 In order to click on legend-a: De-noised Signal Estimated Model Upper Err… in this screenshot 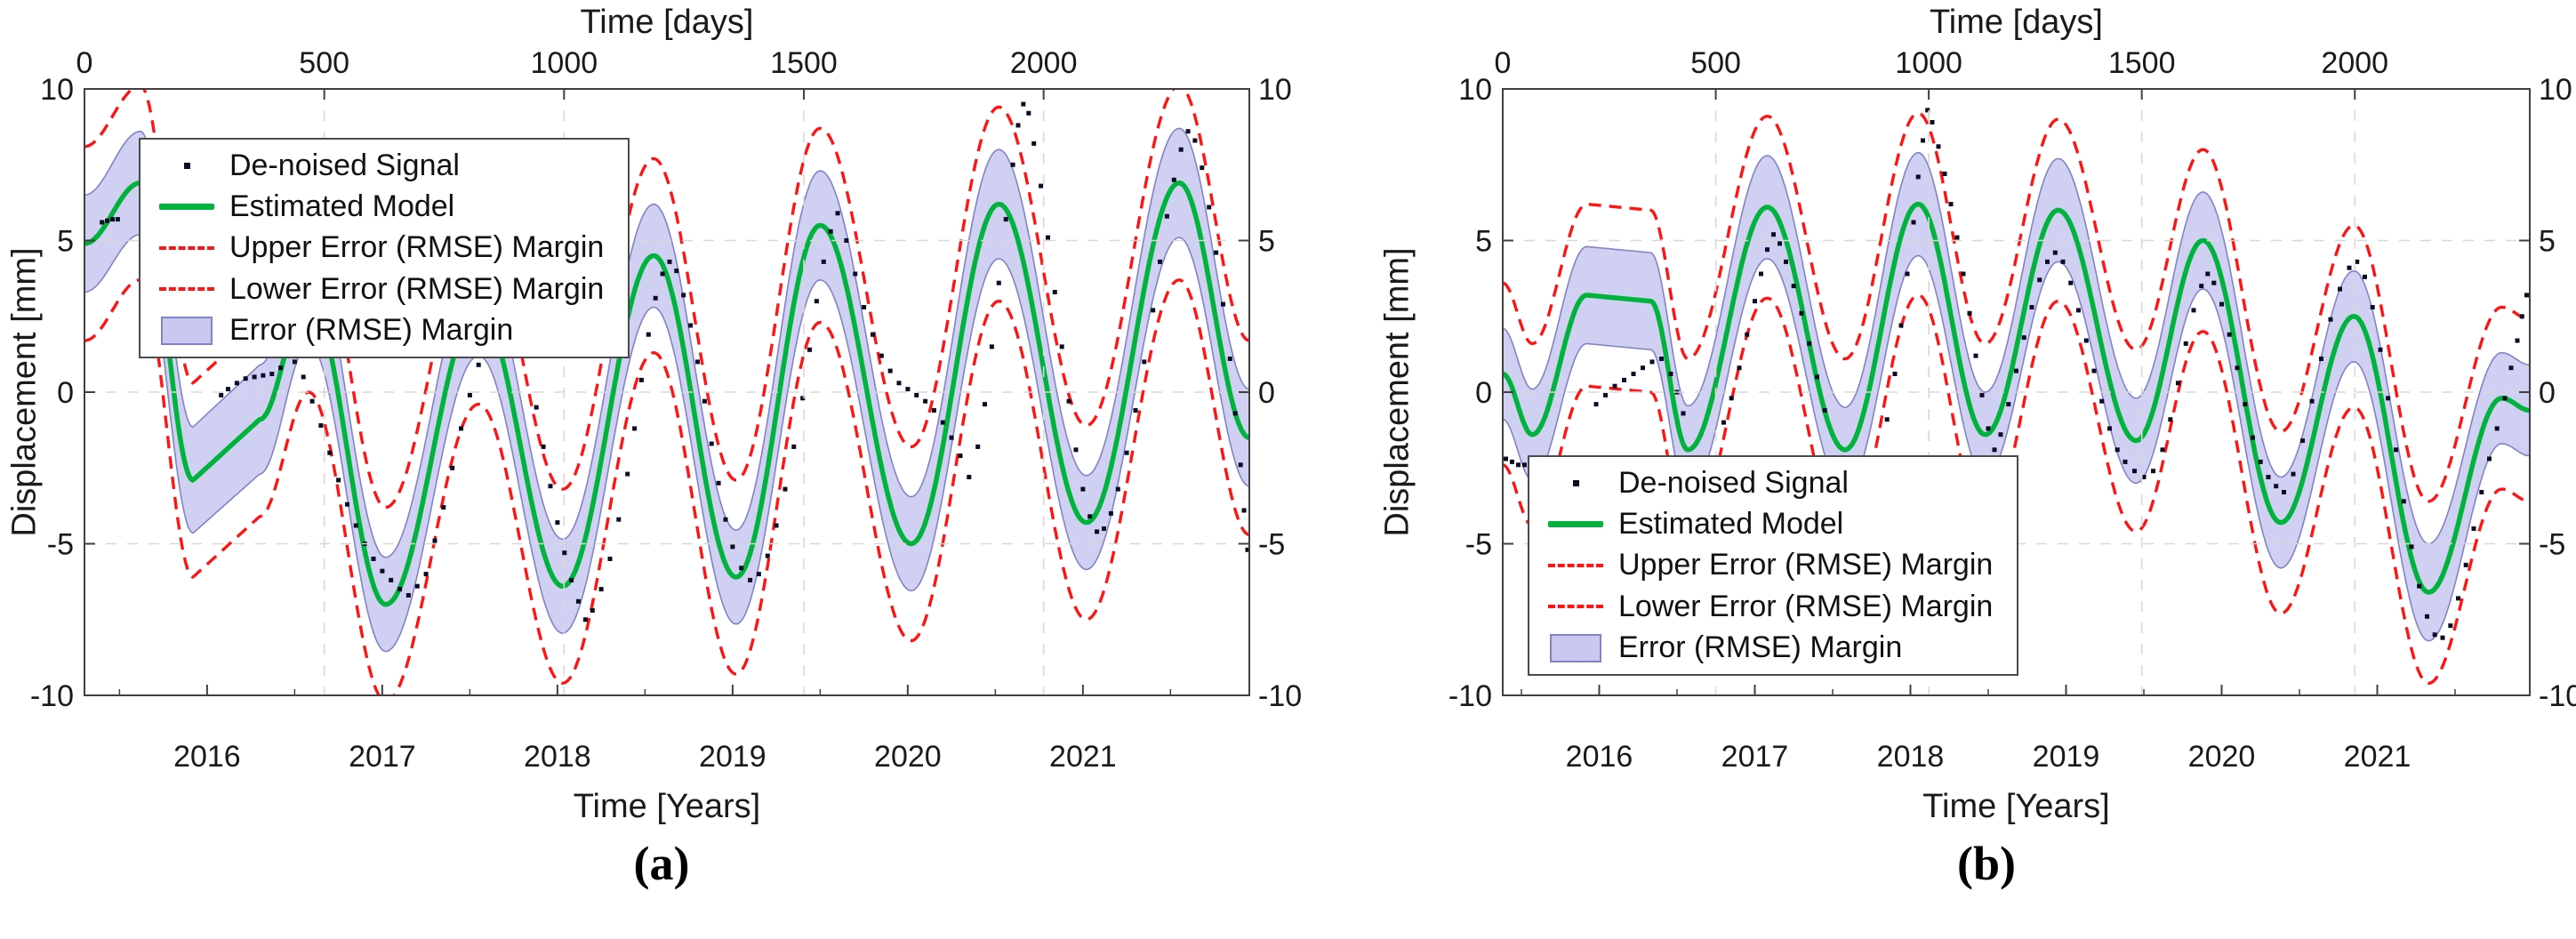, I will do `click(384, 248)`.